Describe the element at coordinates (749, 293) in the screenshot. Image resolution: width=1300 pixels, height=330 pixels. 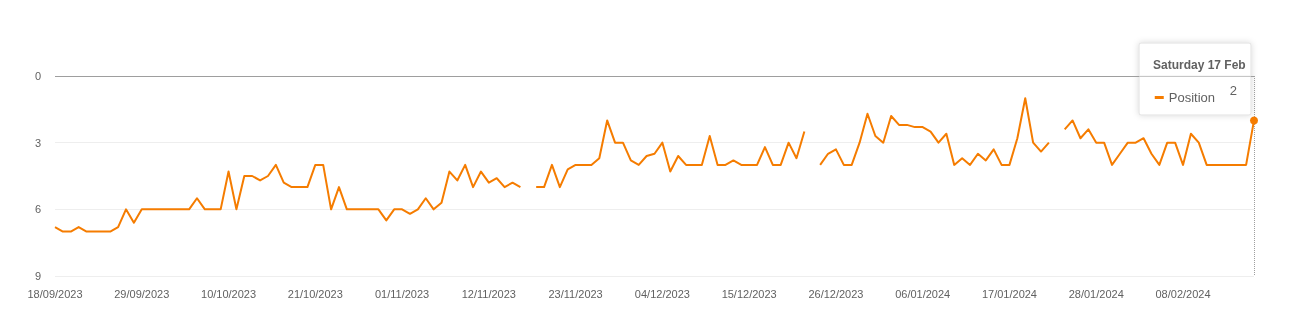
I see `x-tick-label: 15/12/2023` at that location.